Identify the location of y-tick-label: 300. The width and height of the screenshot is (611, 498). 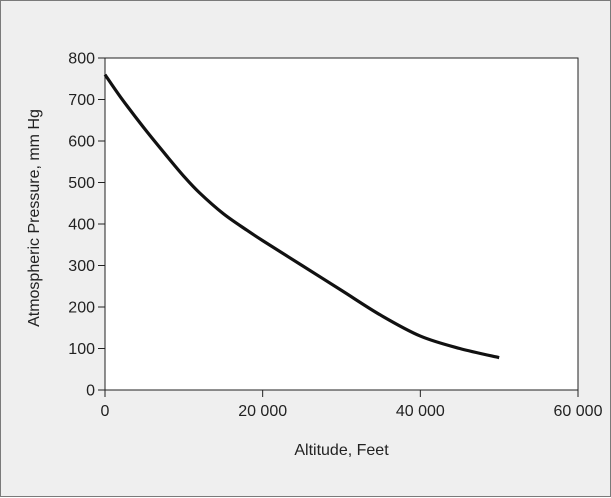
(81, 266).